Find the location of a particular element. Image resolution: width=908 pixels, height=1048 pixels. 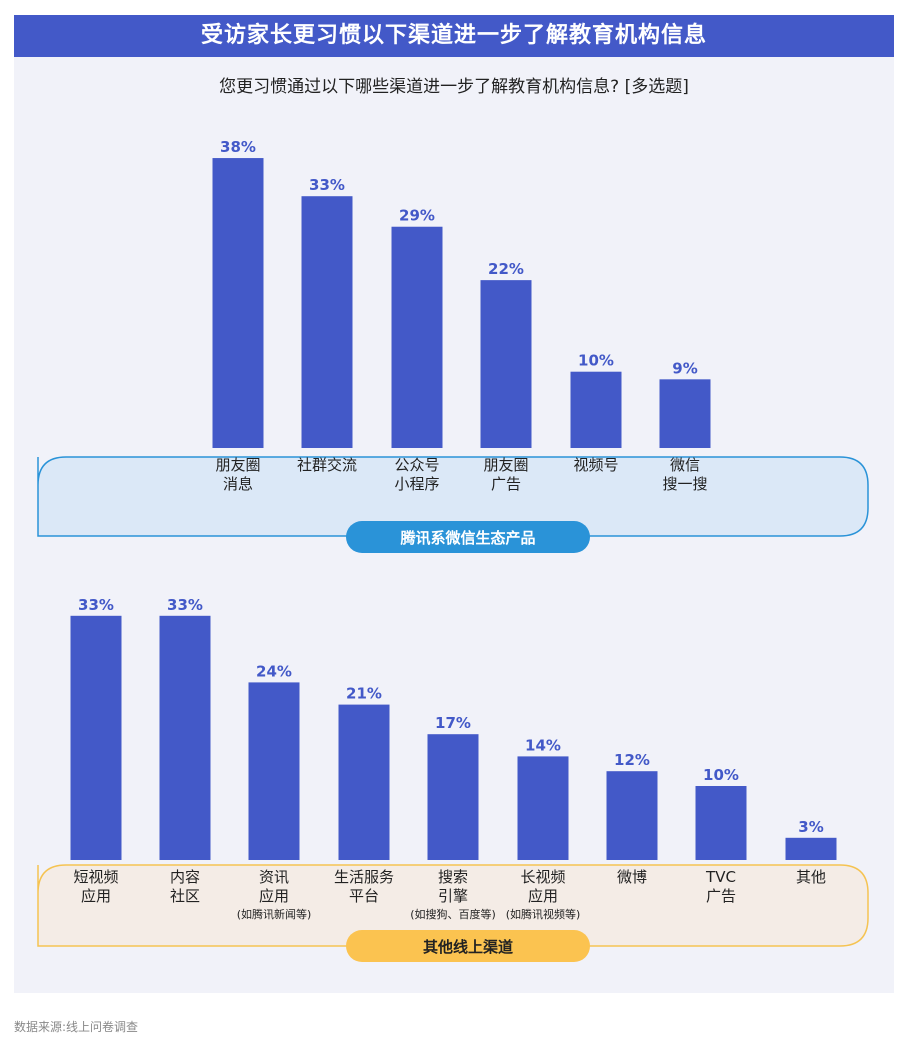

category-label: (如搜狗、百度等) is located at coordinates (453, 914).